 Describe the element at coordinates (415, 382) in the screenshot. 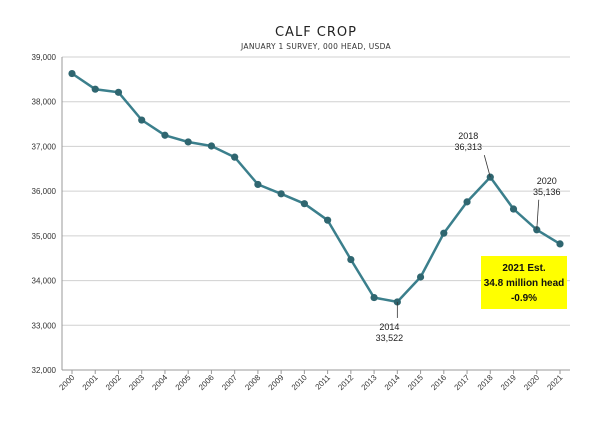

I see `x-tick-label: 2015` at that location.